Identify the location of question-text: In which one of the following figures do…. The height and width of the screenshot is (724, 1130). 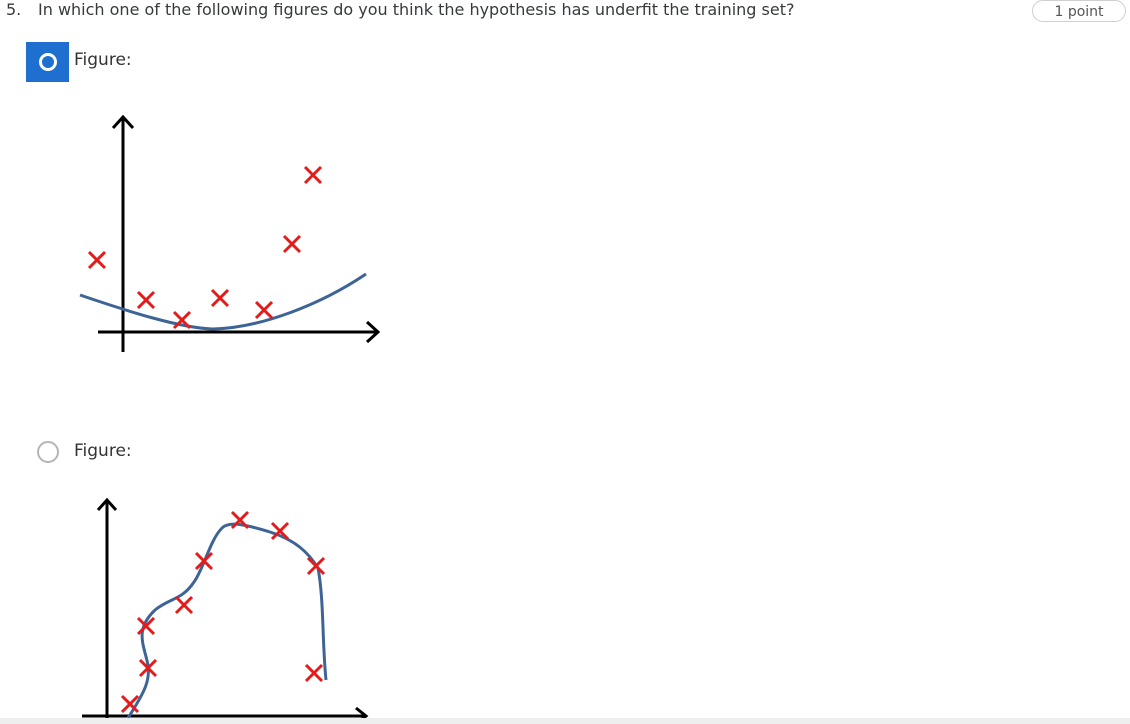
(416, 9).